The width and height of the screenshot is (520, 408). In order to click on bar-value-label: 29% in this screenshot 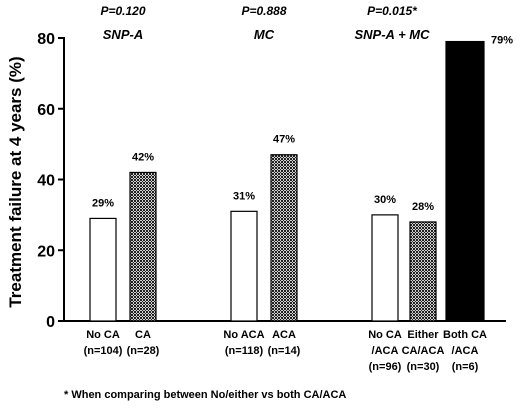, I will do `click(103, 203)`.